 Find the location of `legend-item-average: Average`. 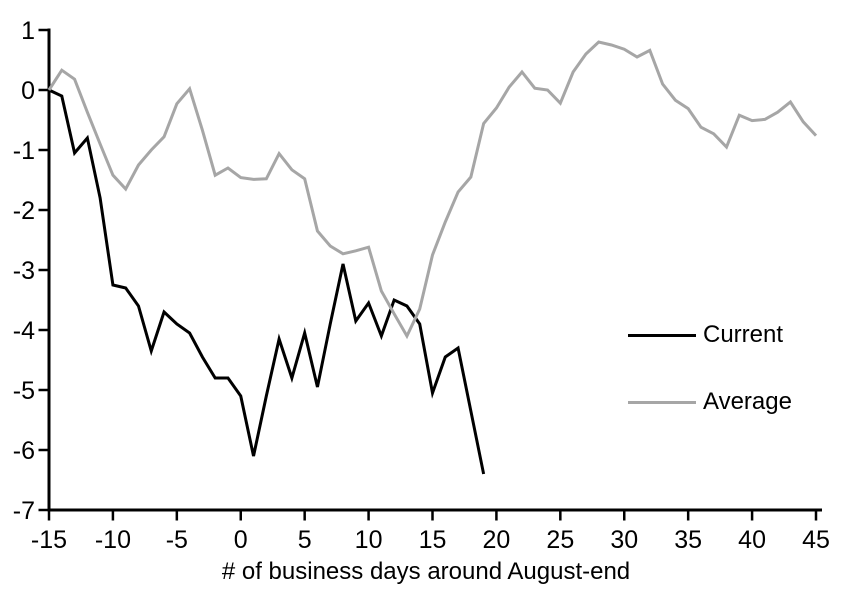

legend-item-average: Average is located at coordinates (710, 402).